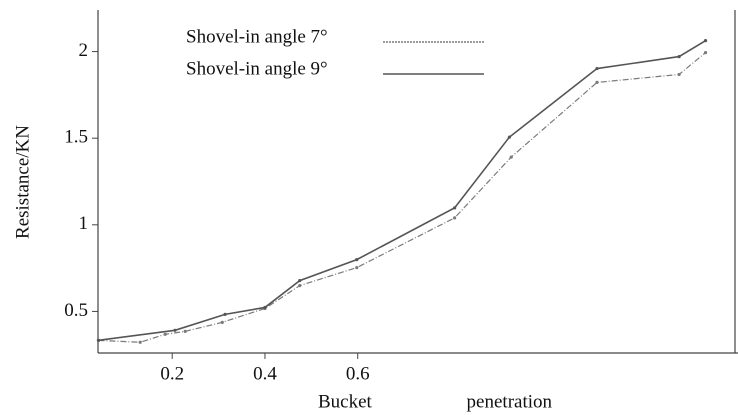 The image size is (738, 415). I want to click on x-tick-label: 0.6, so click(358, 373).